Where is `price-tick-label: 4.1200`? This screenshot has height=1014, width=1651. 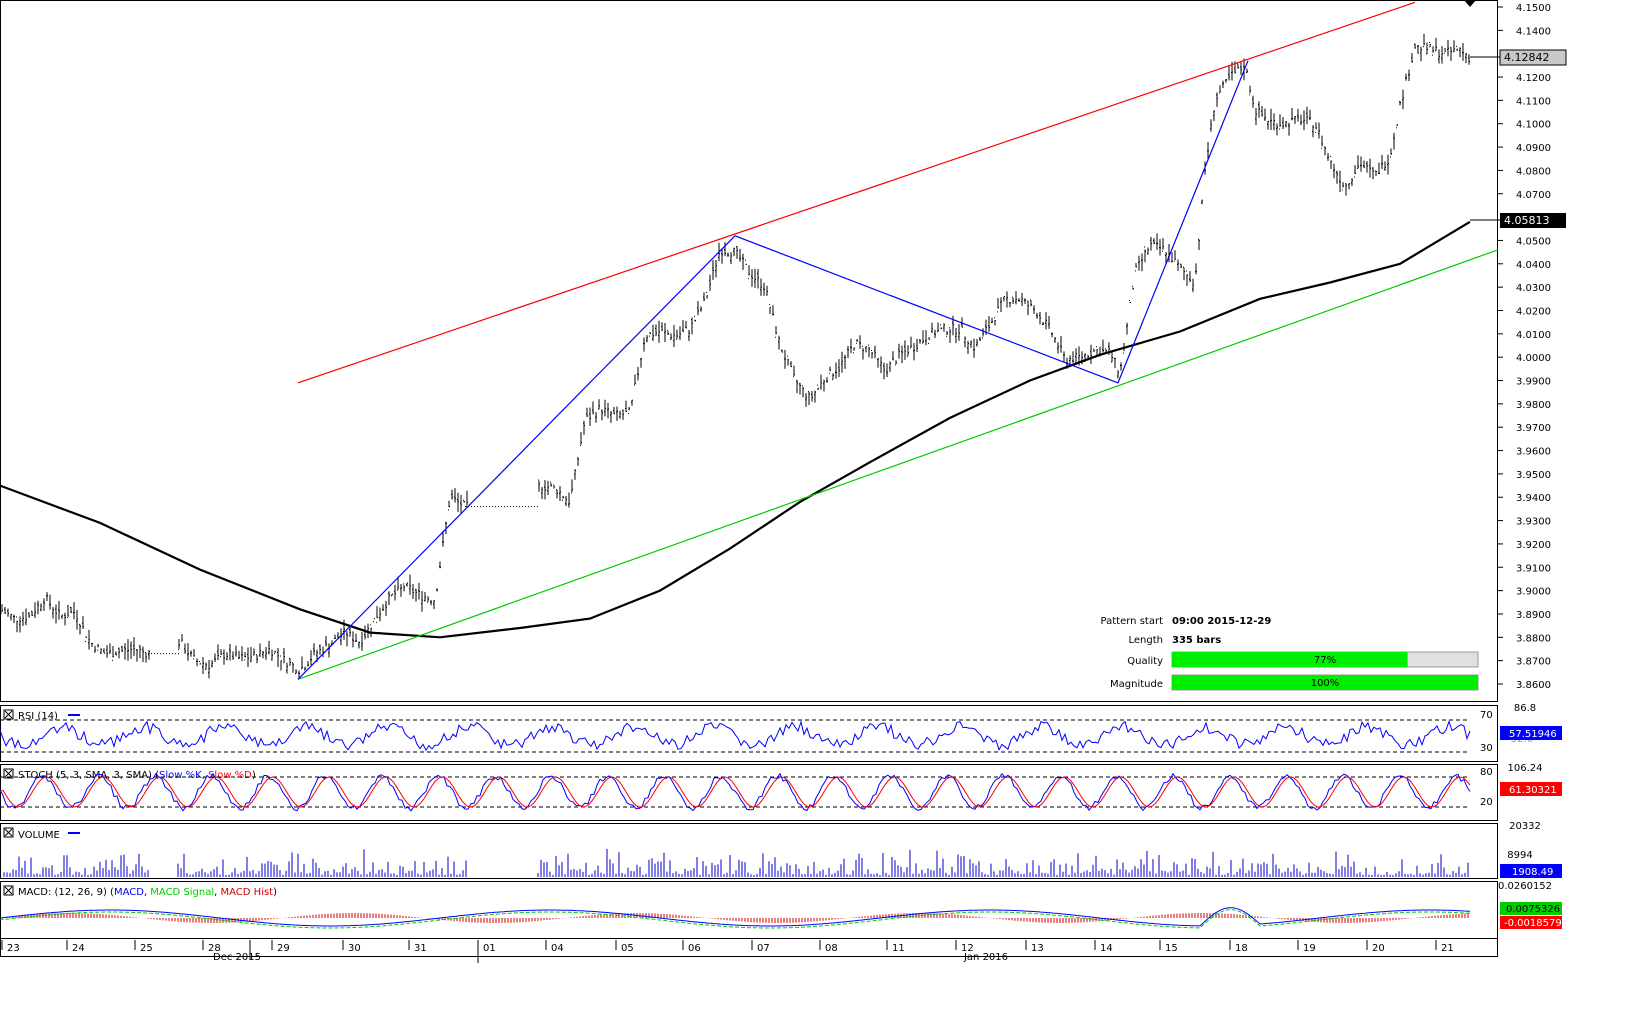 price-tick-label: 4.1200 is located at coordinates (1533, 78).